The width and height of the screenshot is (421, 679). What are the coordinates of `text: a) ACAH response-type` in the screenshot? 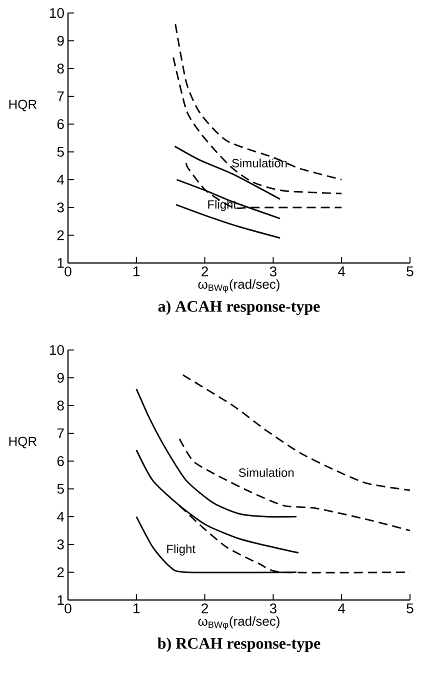 It's located at (239, 308).